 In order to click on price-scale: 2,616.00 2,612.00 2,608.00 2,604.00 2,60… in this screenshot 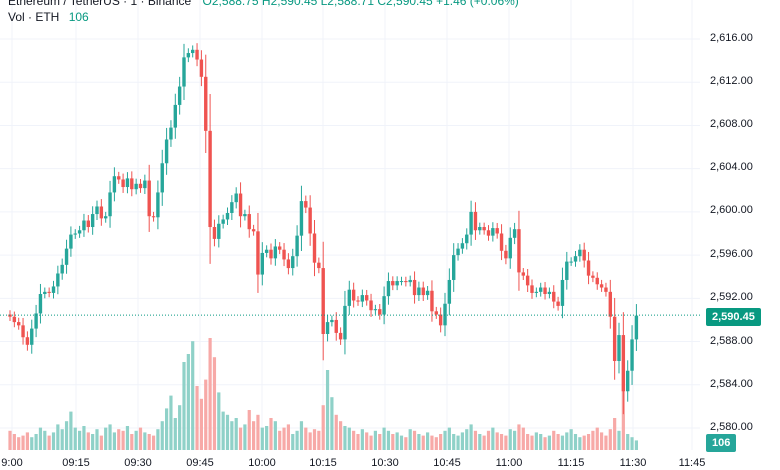, I will do `click(740, 225)`.